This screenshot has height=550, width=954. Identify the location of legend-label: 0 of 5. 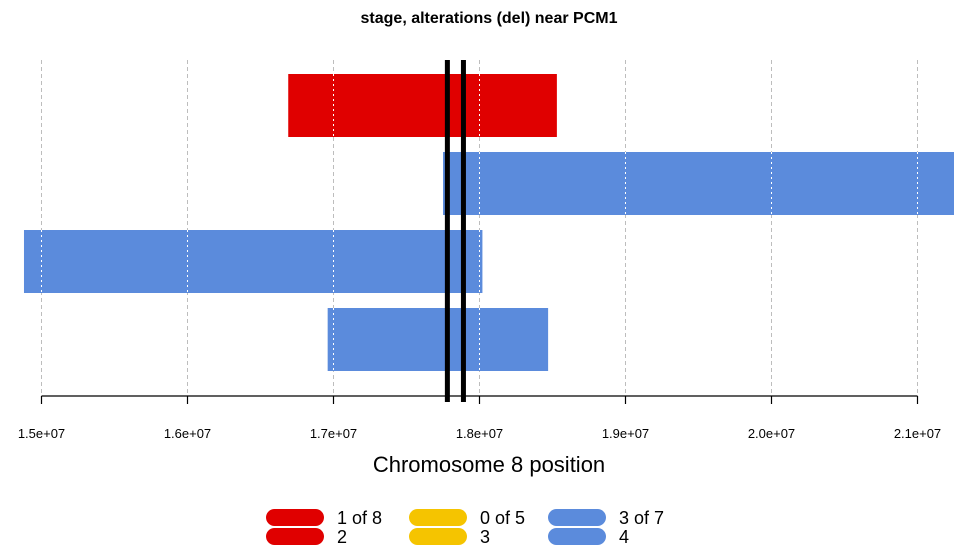
(502, 518).